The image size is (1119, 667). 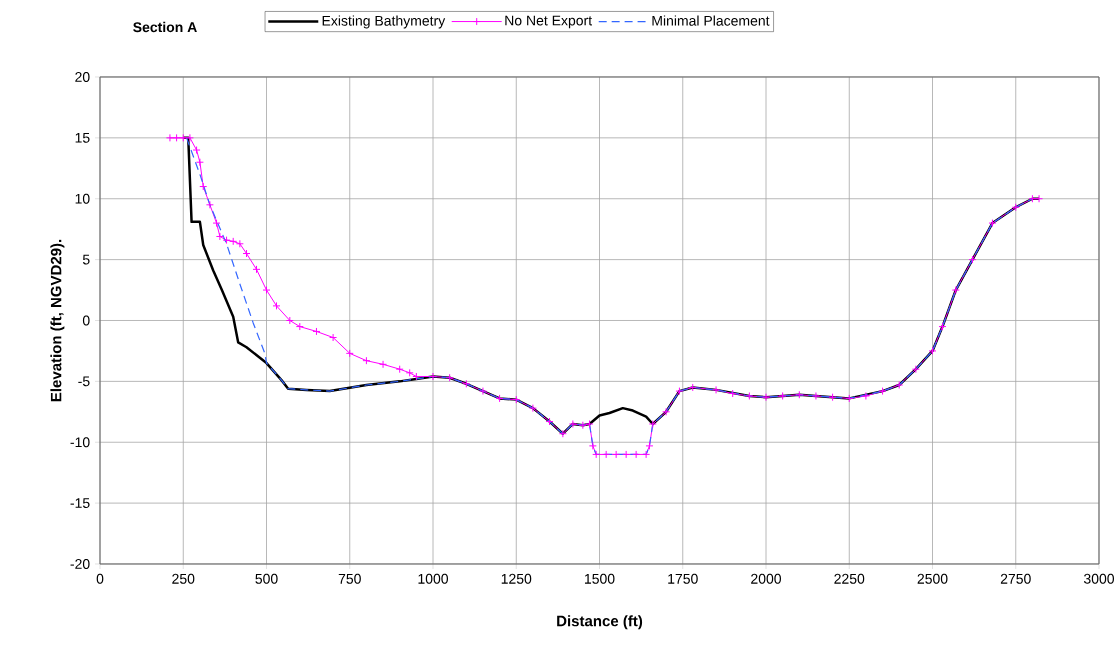 What do you see at coordinates (683, 578) in the screenshot?
I see `x-tick-label: 1750` at bounding box center [683, 578].